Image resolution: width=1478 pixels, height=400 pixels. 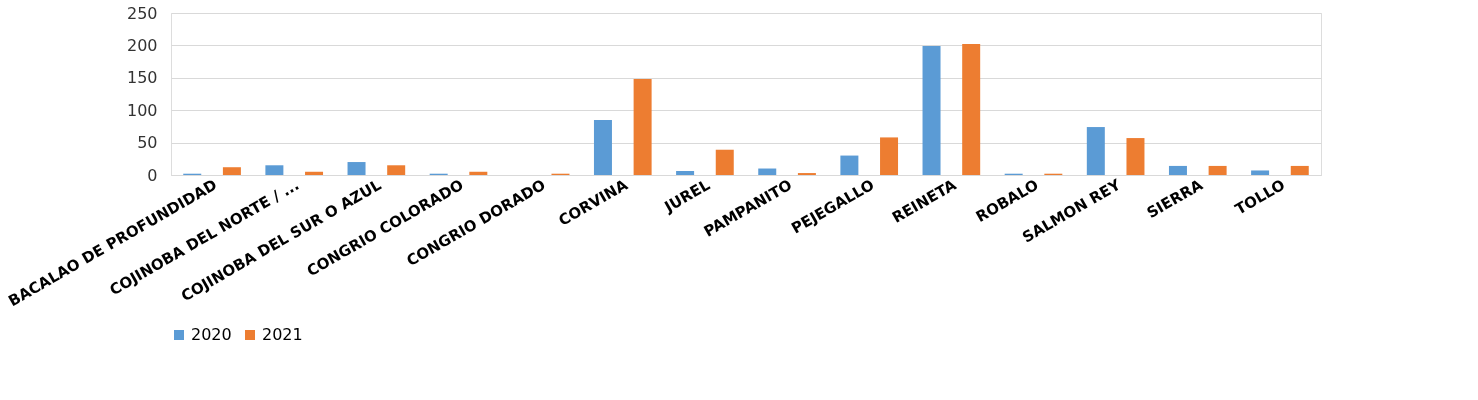 I want to click on legend-label: 2021, so click(x=282, y=334).